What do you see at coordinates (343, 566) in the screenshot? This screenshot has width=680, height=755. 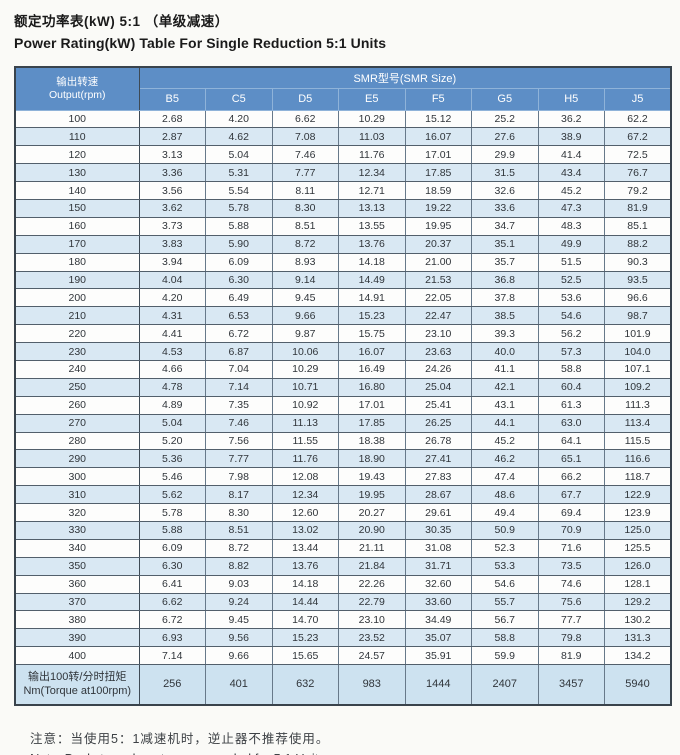 I see `table-row: 350 6.30 8.82 13.76 21.84 31.71 53.3 73.5 126.0` at bounding box center [343, 566].